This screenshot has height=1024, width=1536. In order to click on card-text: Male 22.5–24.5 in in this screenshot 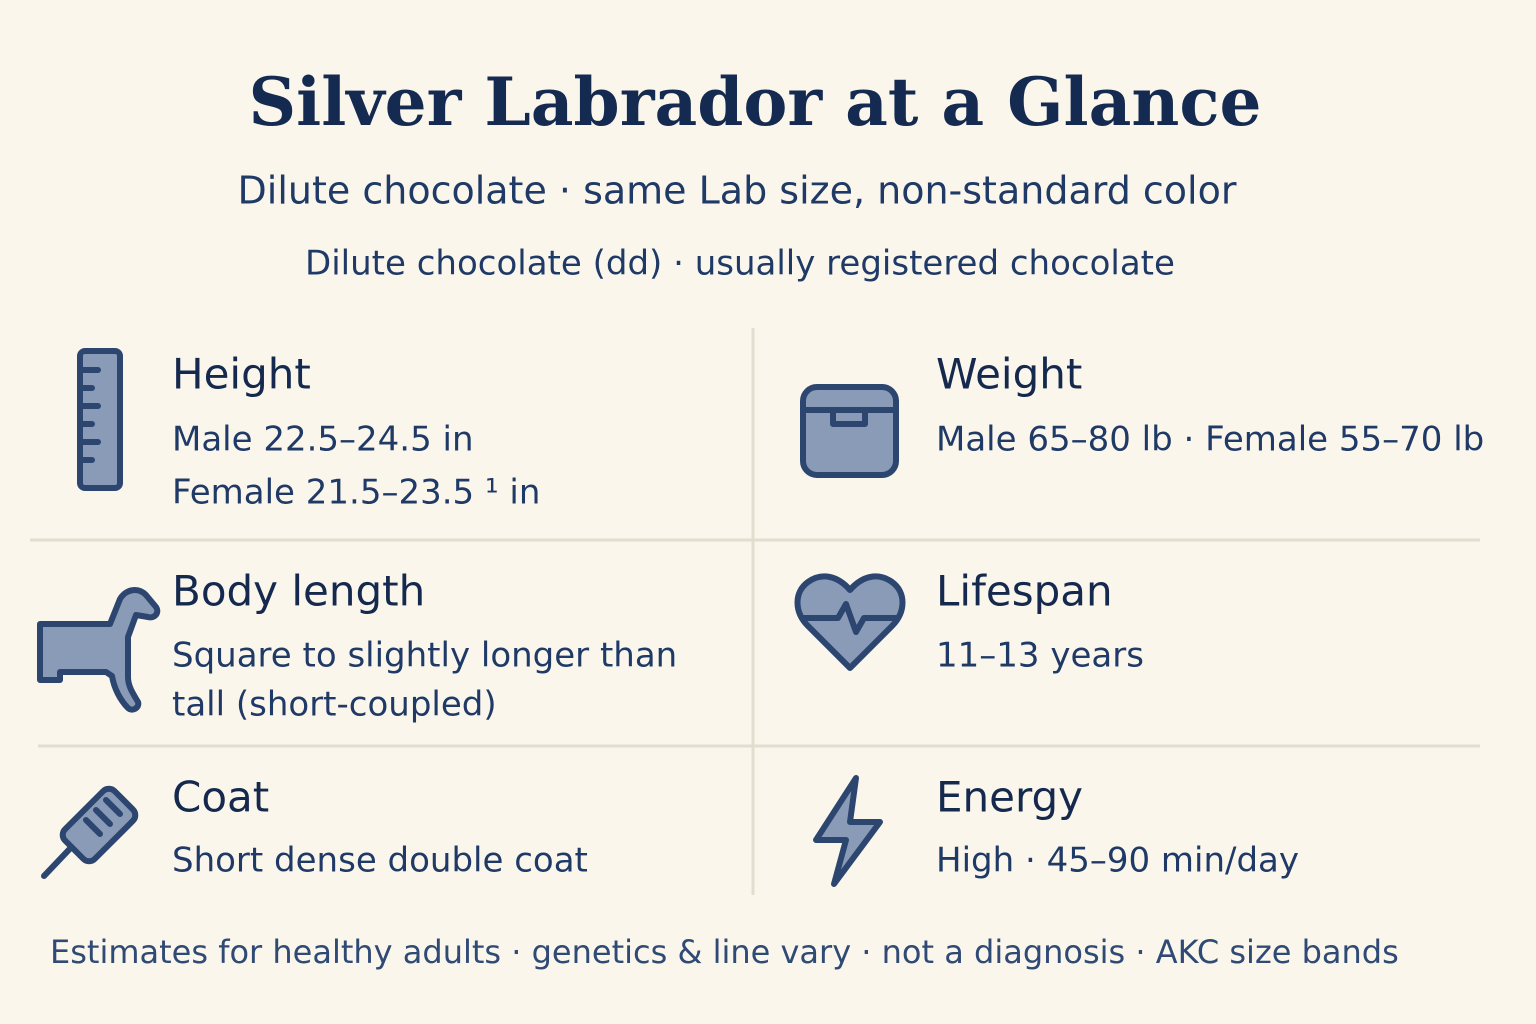, I will do `click(323, 440)`.